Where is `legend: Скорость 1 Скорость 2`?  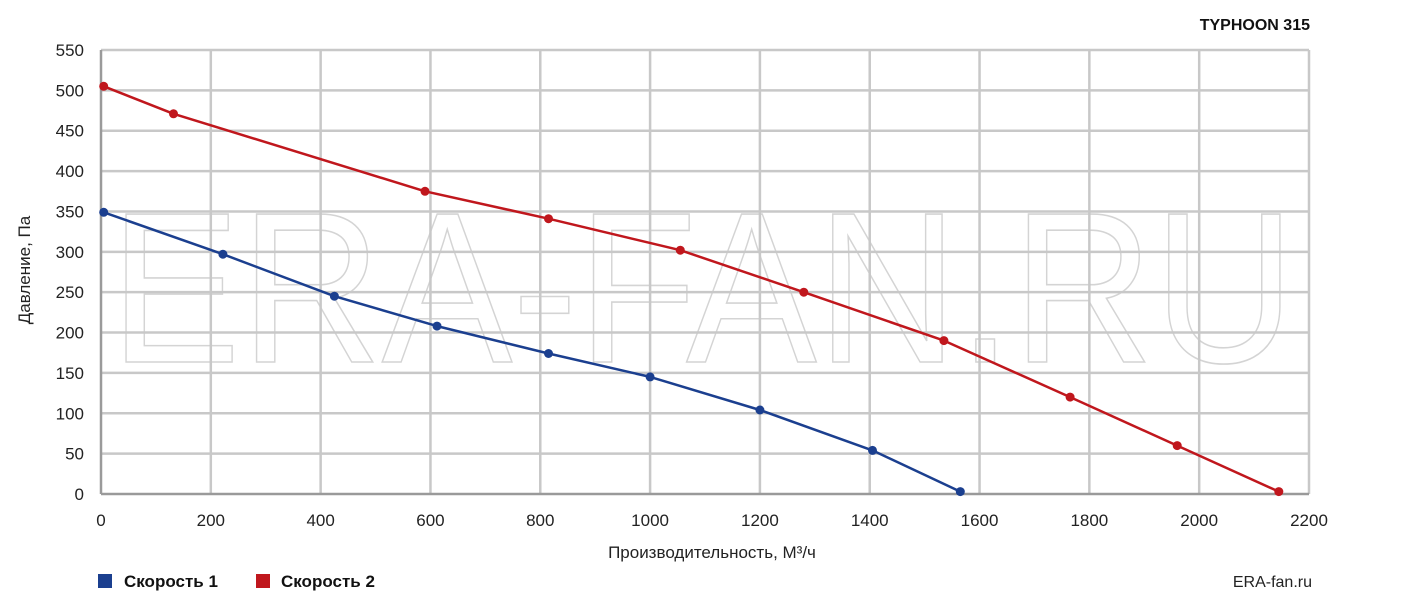 legend: Скорость 1 Скорость 2 is located at coordinates (236, 581).